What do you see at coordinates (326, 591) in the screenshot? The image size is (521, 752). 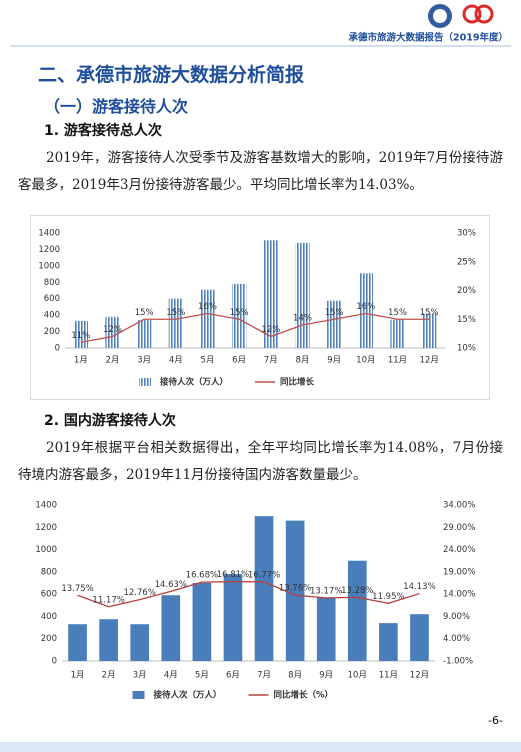 I see `data-label: 13.17%` at bounding box center [326, 591].